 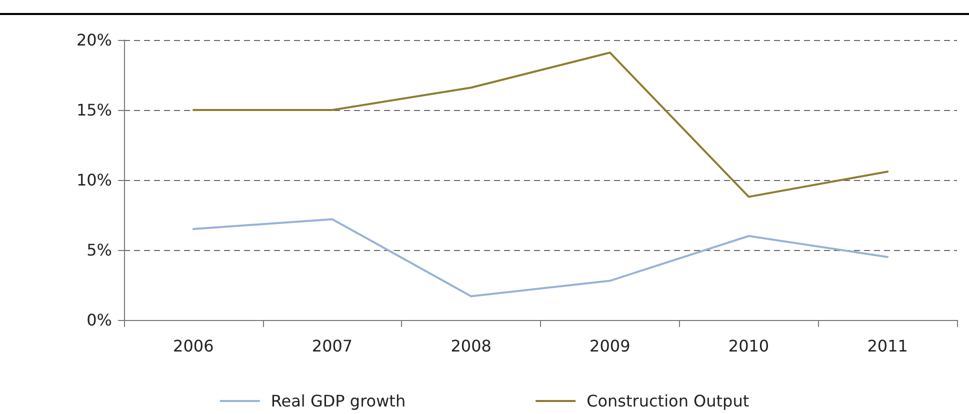 What do you see at coordinates (193, 346) in the screenshot?
I see `x-tick-label: 2006` at bounding box center [193, 346].